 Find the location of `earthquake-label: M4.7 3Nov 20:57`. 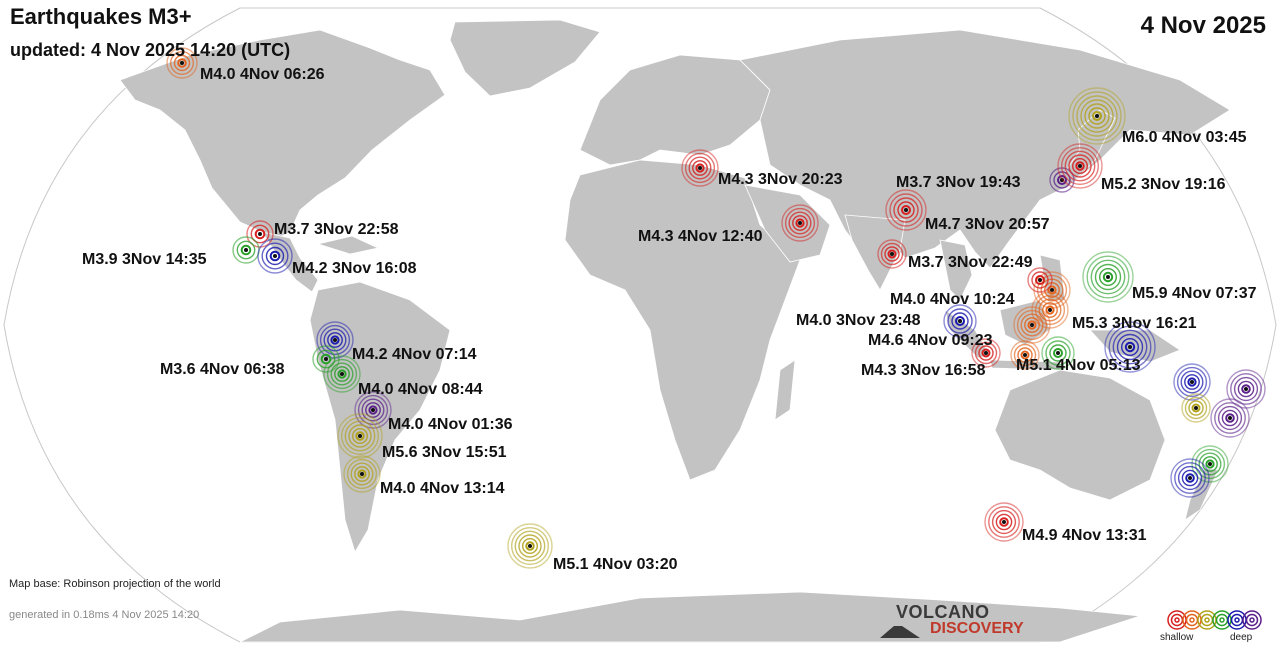

earthquake-label: M4.7 3Nov 20:57 is located at coordinates (987, 224).